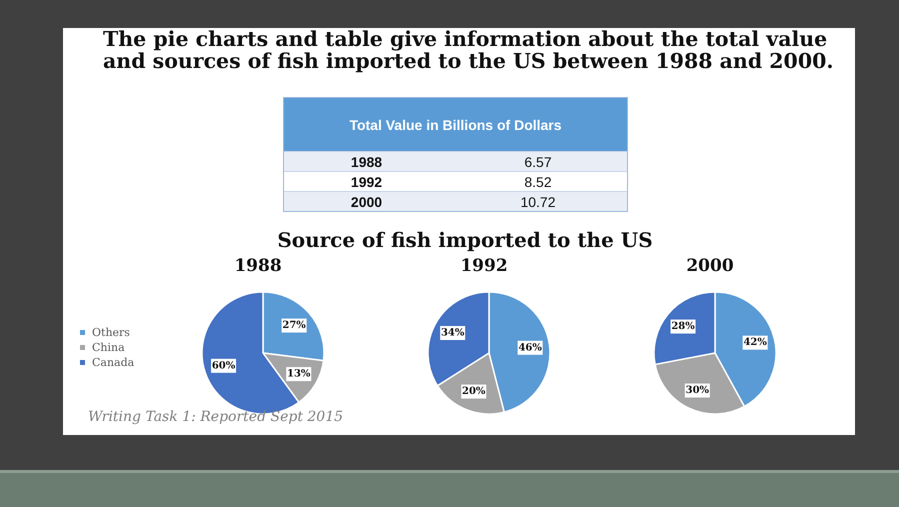 The image size is (899, 507). Describe the element at coordinates (698, 390) in the screenshot. I see `data-label: 30%` at that location.